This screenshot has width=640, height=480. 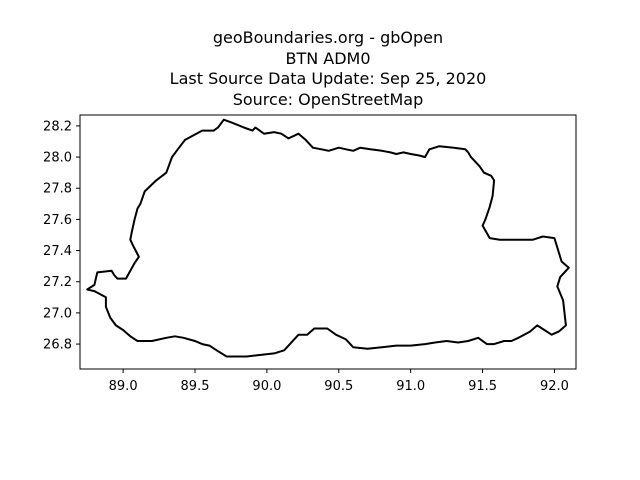 What do you see at coordinates (328, 79) in the screenshot?
I see `title-line-3: Last Source Data Update: Sep 25, 2020` at bounding box center [328, 79].